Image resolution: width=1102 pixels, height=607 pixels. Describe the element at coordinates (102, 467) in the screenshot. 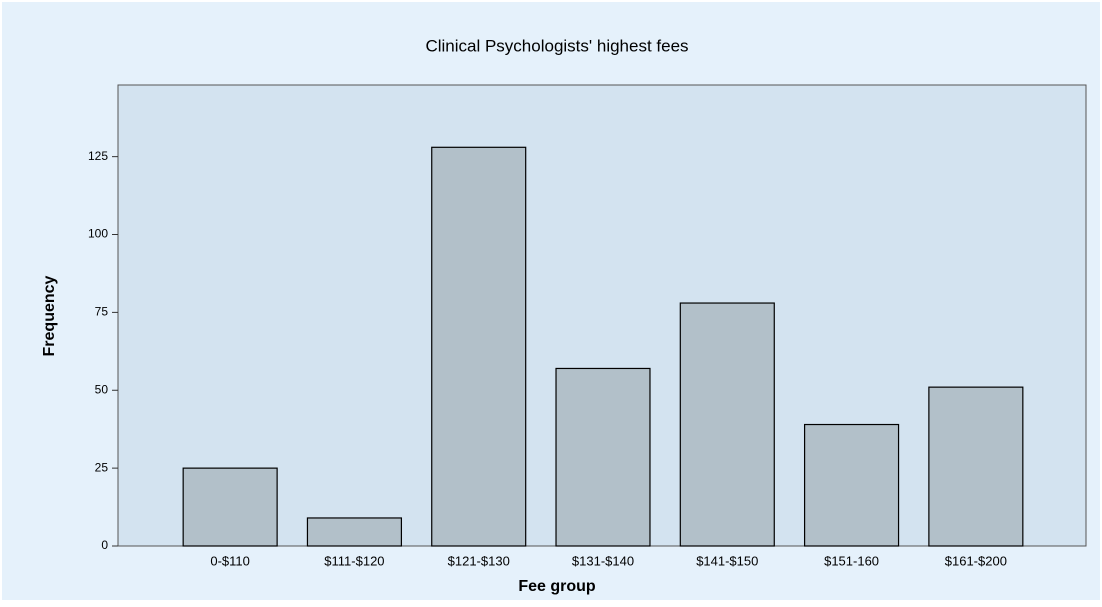

I see `y-tick-label: 25` at that location.